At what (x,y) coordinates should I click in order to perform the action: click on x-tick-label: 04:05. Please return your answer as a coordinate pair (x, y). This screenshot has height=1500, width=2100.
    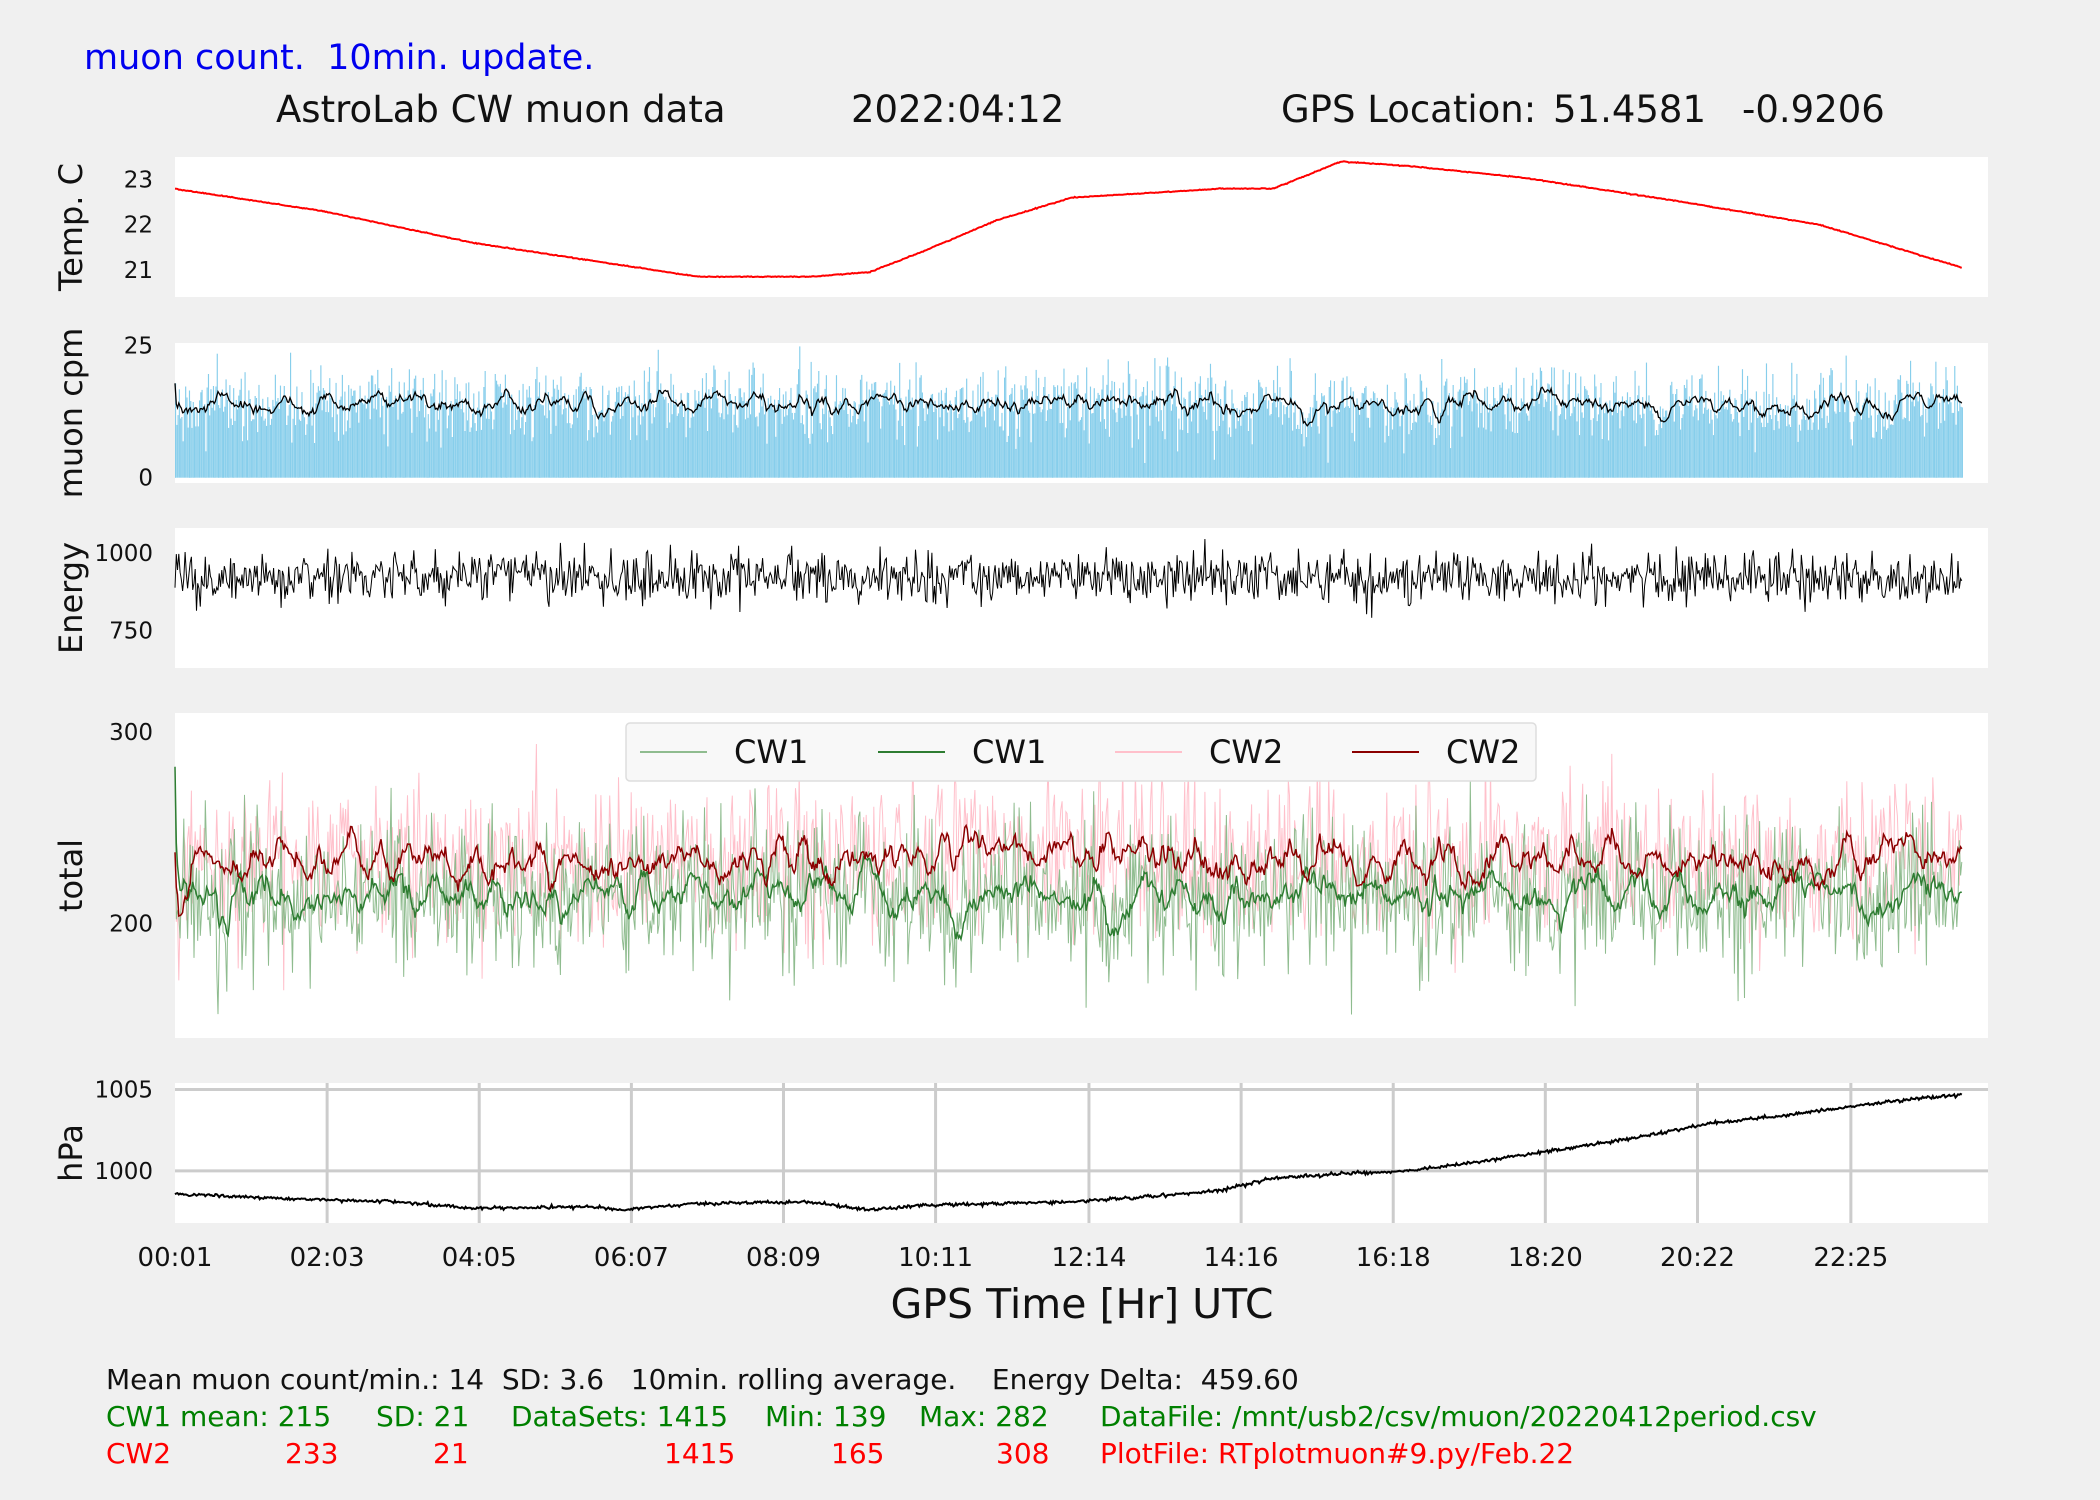
    Looking at the image, I should click on (479, 1258).